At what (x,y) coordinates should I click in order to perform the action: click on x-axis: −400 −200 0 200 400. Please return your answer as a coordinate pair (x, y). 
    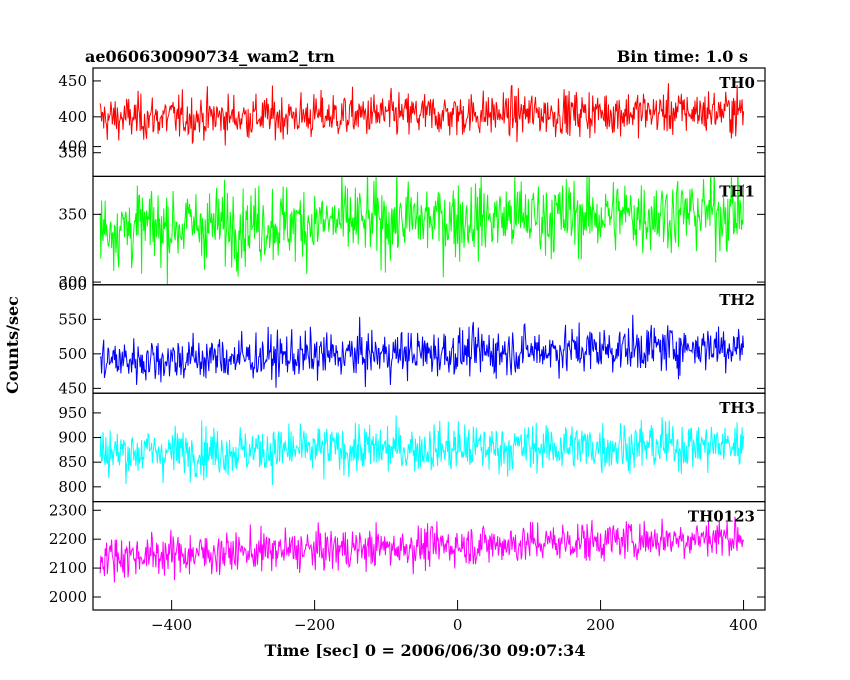
    Looking at the image, I should click on (454, 617).